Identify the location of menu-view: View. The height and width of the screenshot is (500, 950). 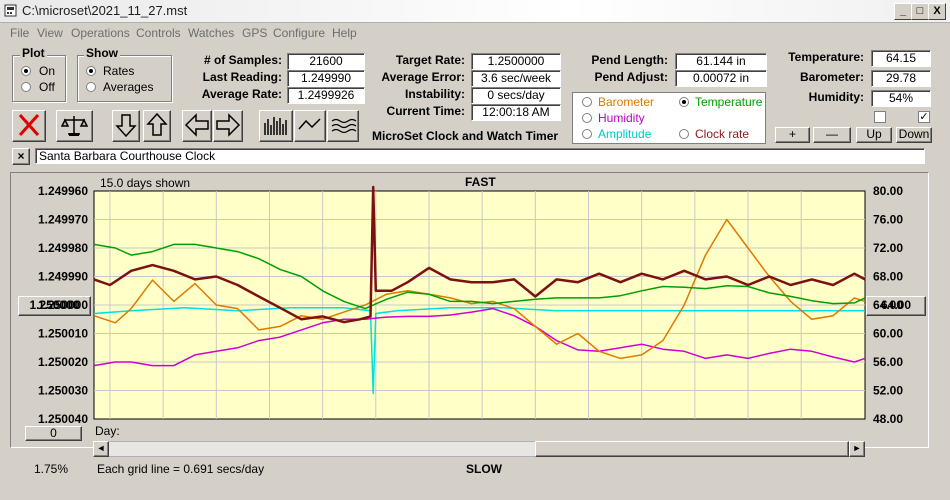
(50, 33).